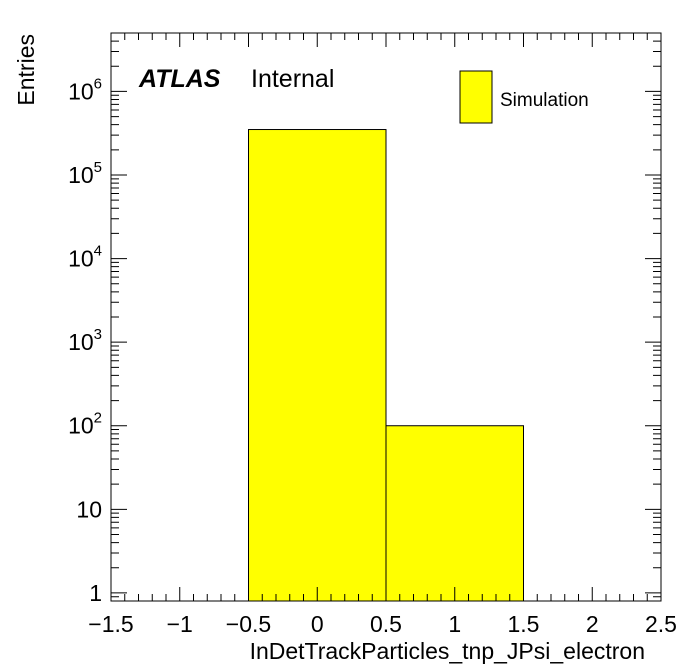  What do you see at coordinates (179, 79) in the screenshot?
I see `atlas-label: ATLAS` at bounding box center [179, 79].